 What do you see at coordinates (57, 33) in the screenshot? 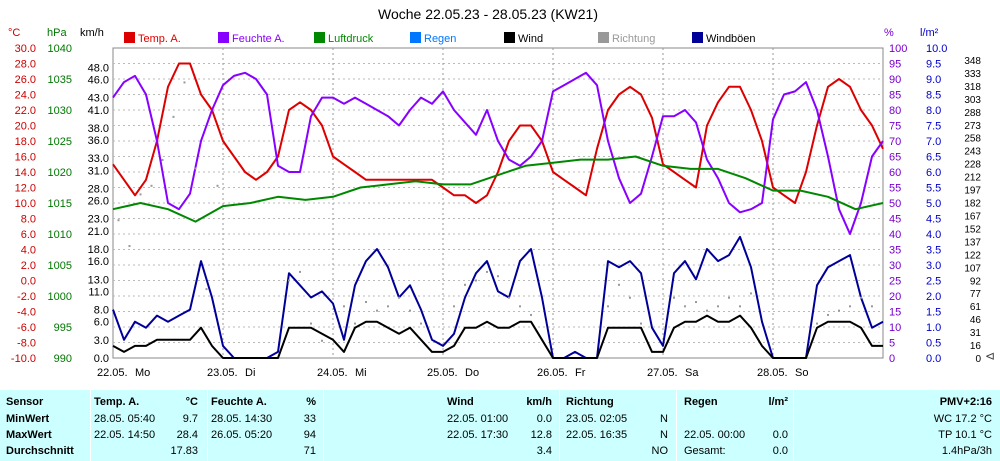
I see `pressure-axis-unit: hPa` at bounding box center [57, 33].